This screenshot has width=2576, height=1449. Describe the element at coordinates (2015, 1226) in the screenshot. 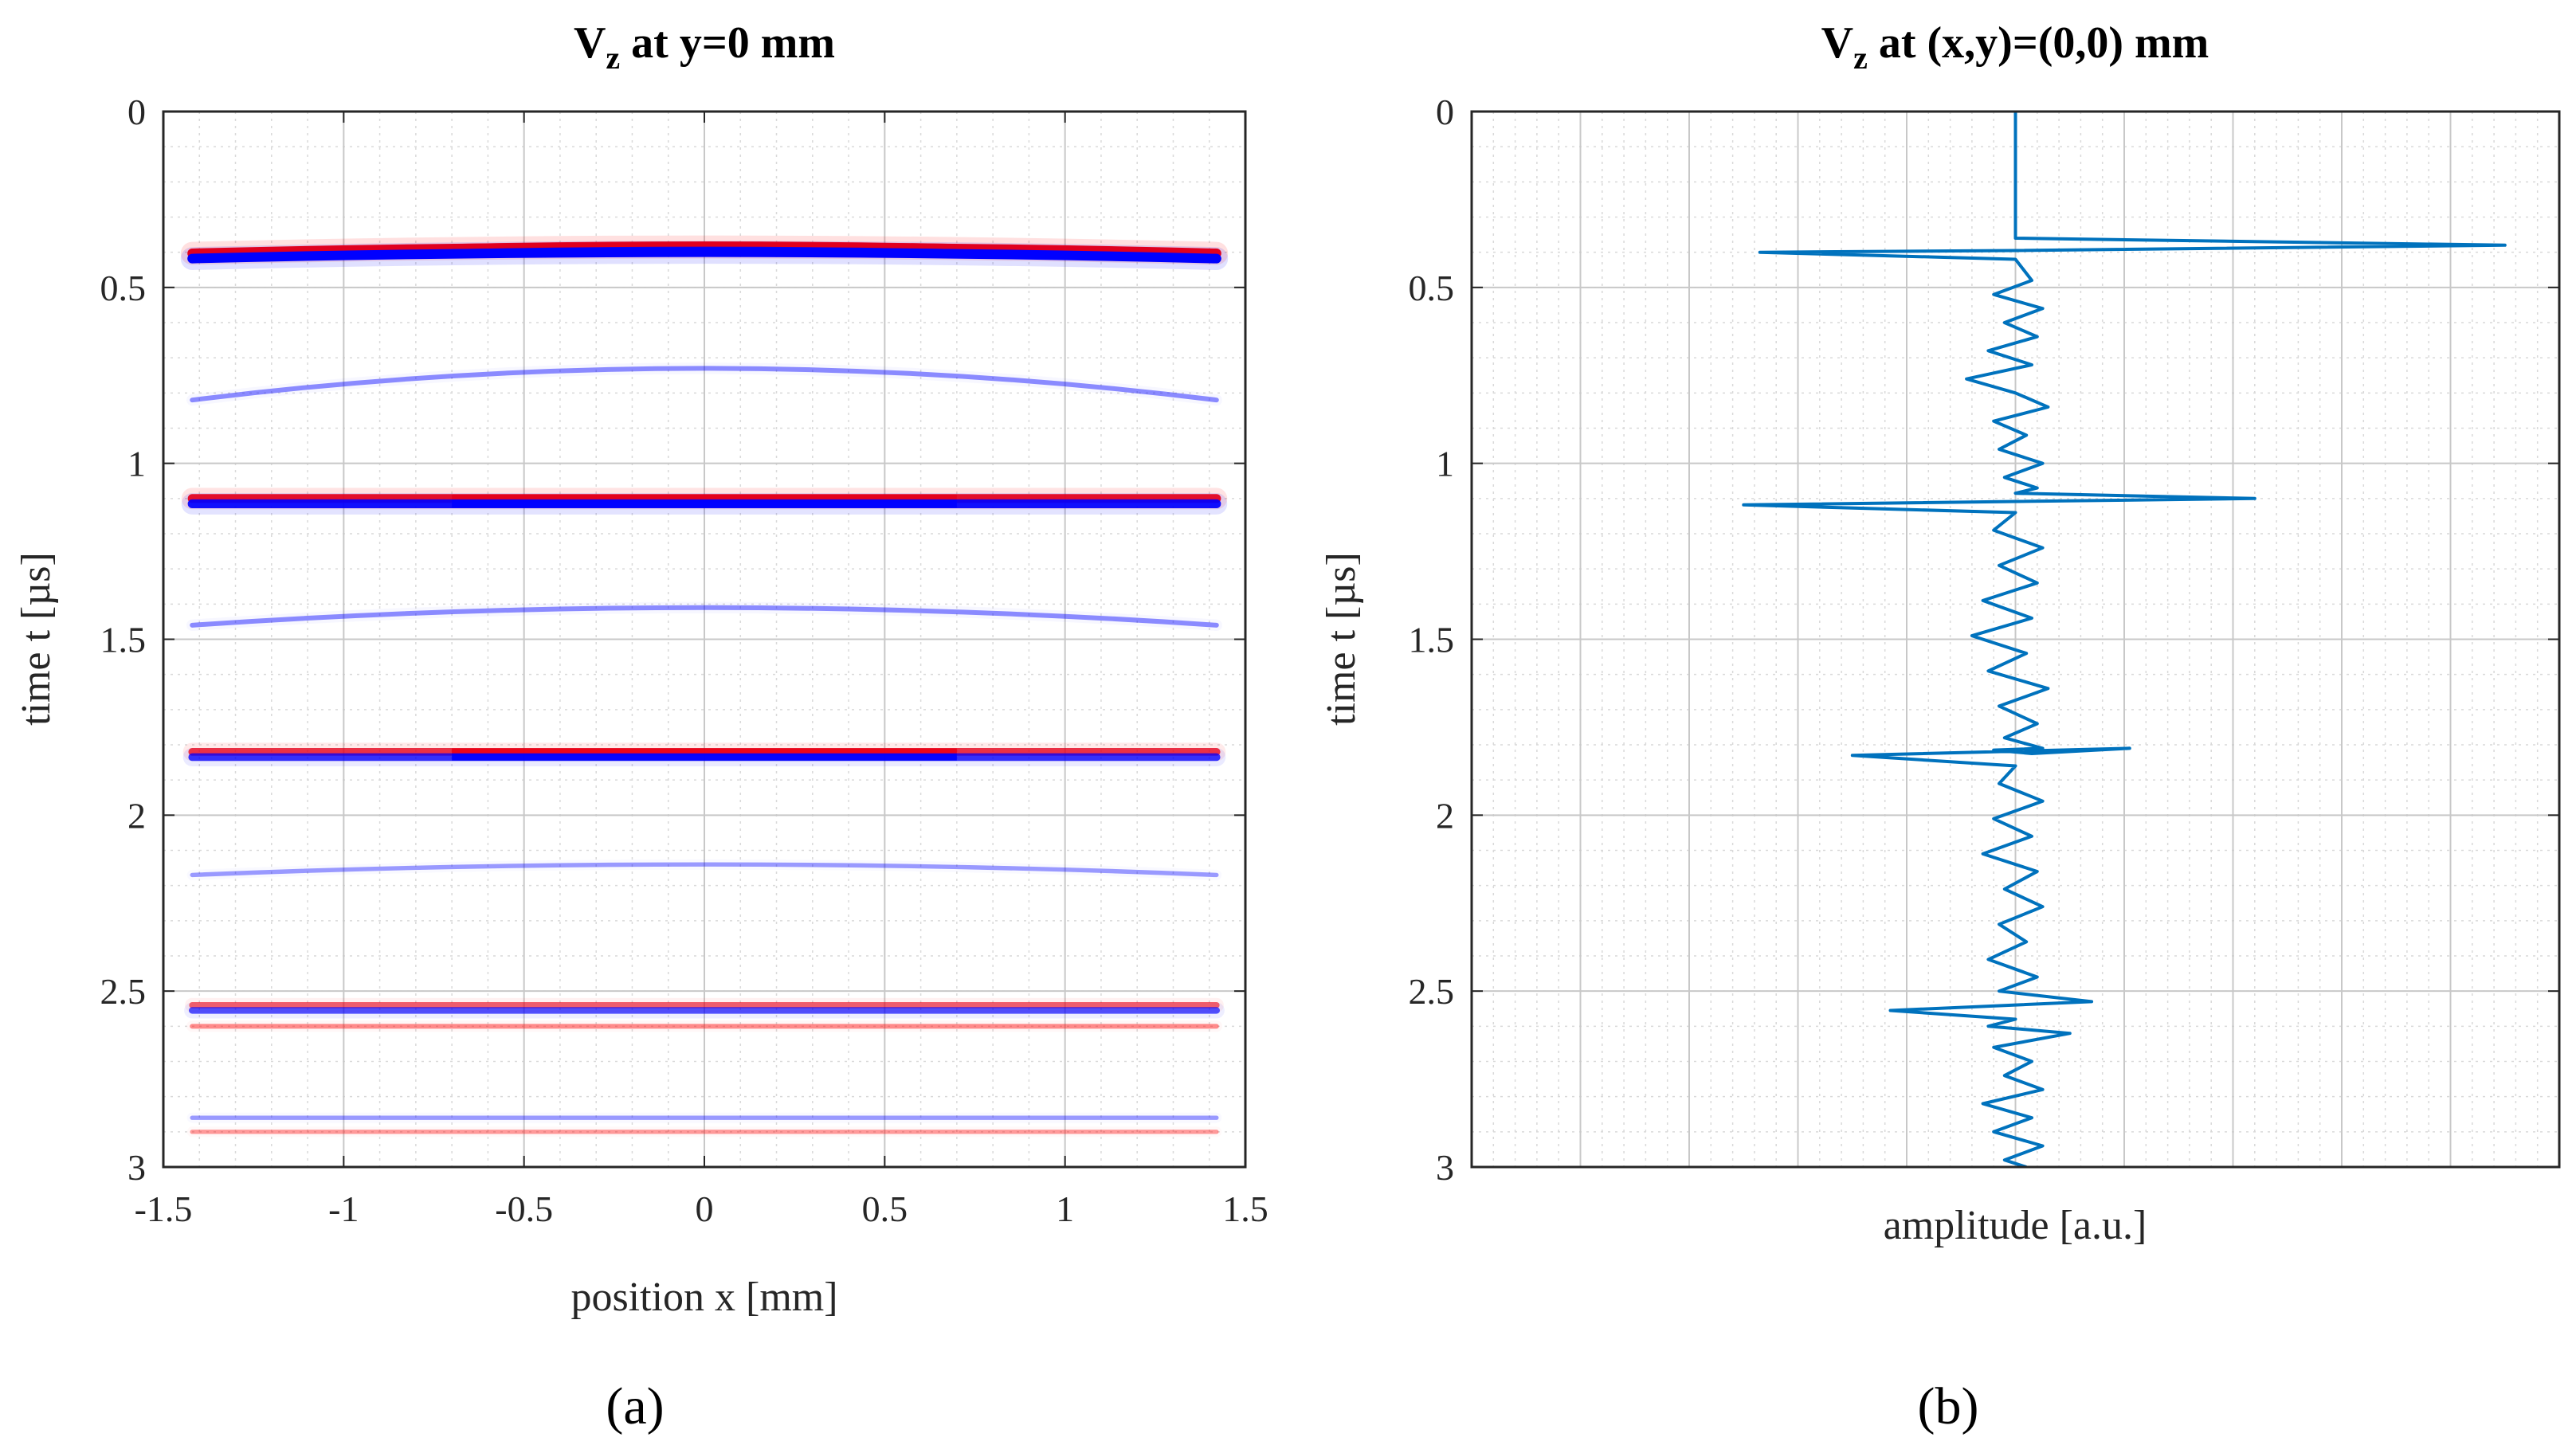

I see `panel-b-x-axis-label: amplitude [a.u.]` at that location.